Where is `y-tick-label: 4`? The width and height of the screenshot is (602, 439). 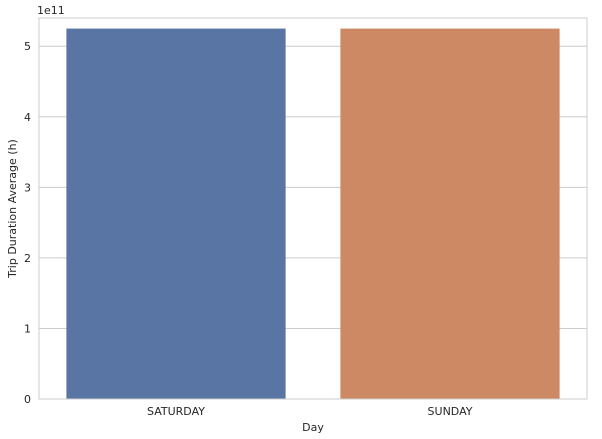 y-tick-label: 4 is located at coordinates (27, 117).